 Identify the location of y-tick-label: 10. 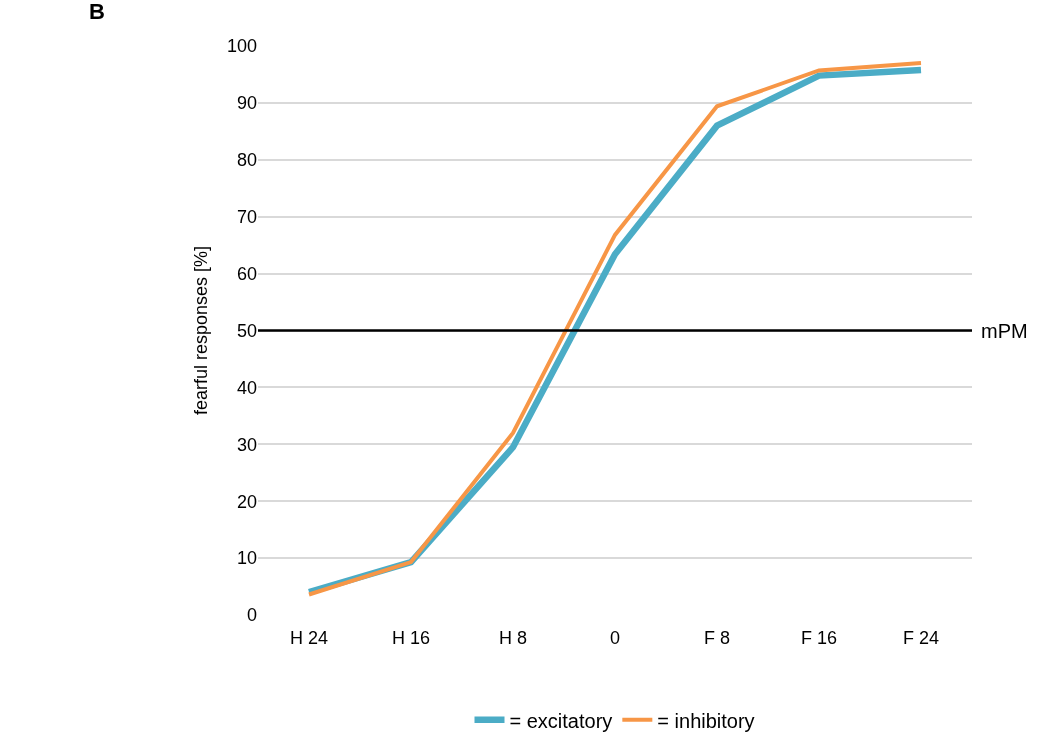
(246, 558).